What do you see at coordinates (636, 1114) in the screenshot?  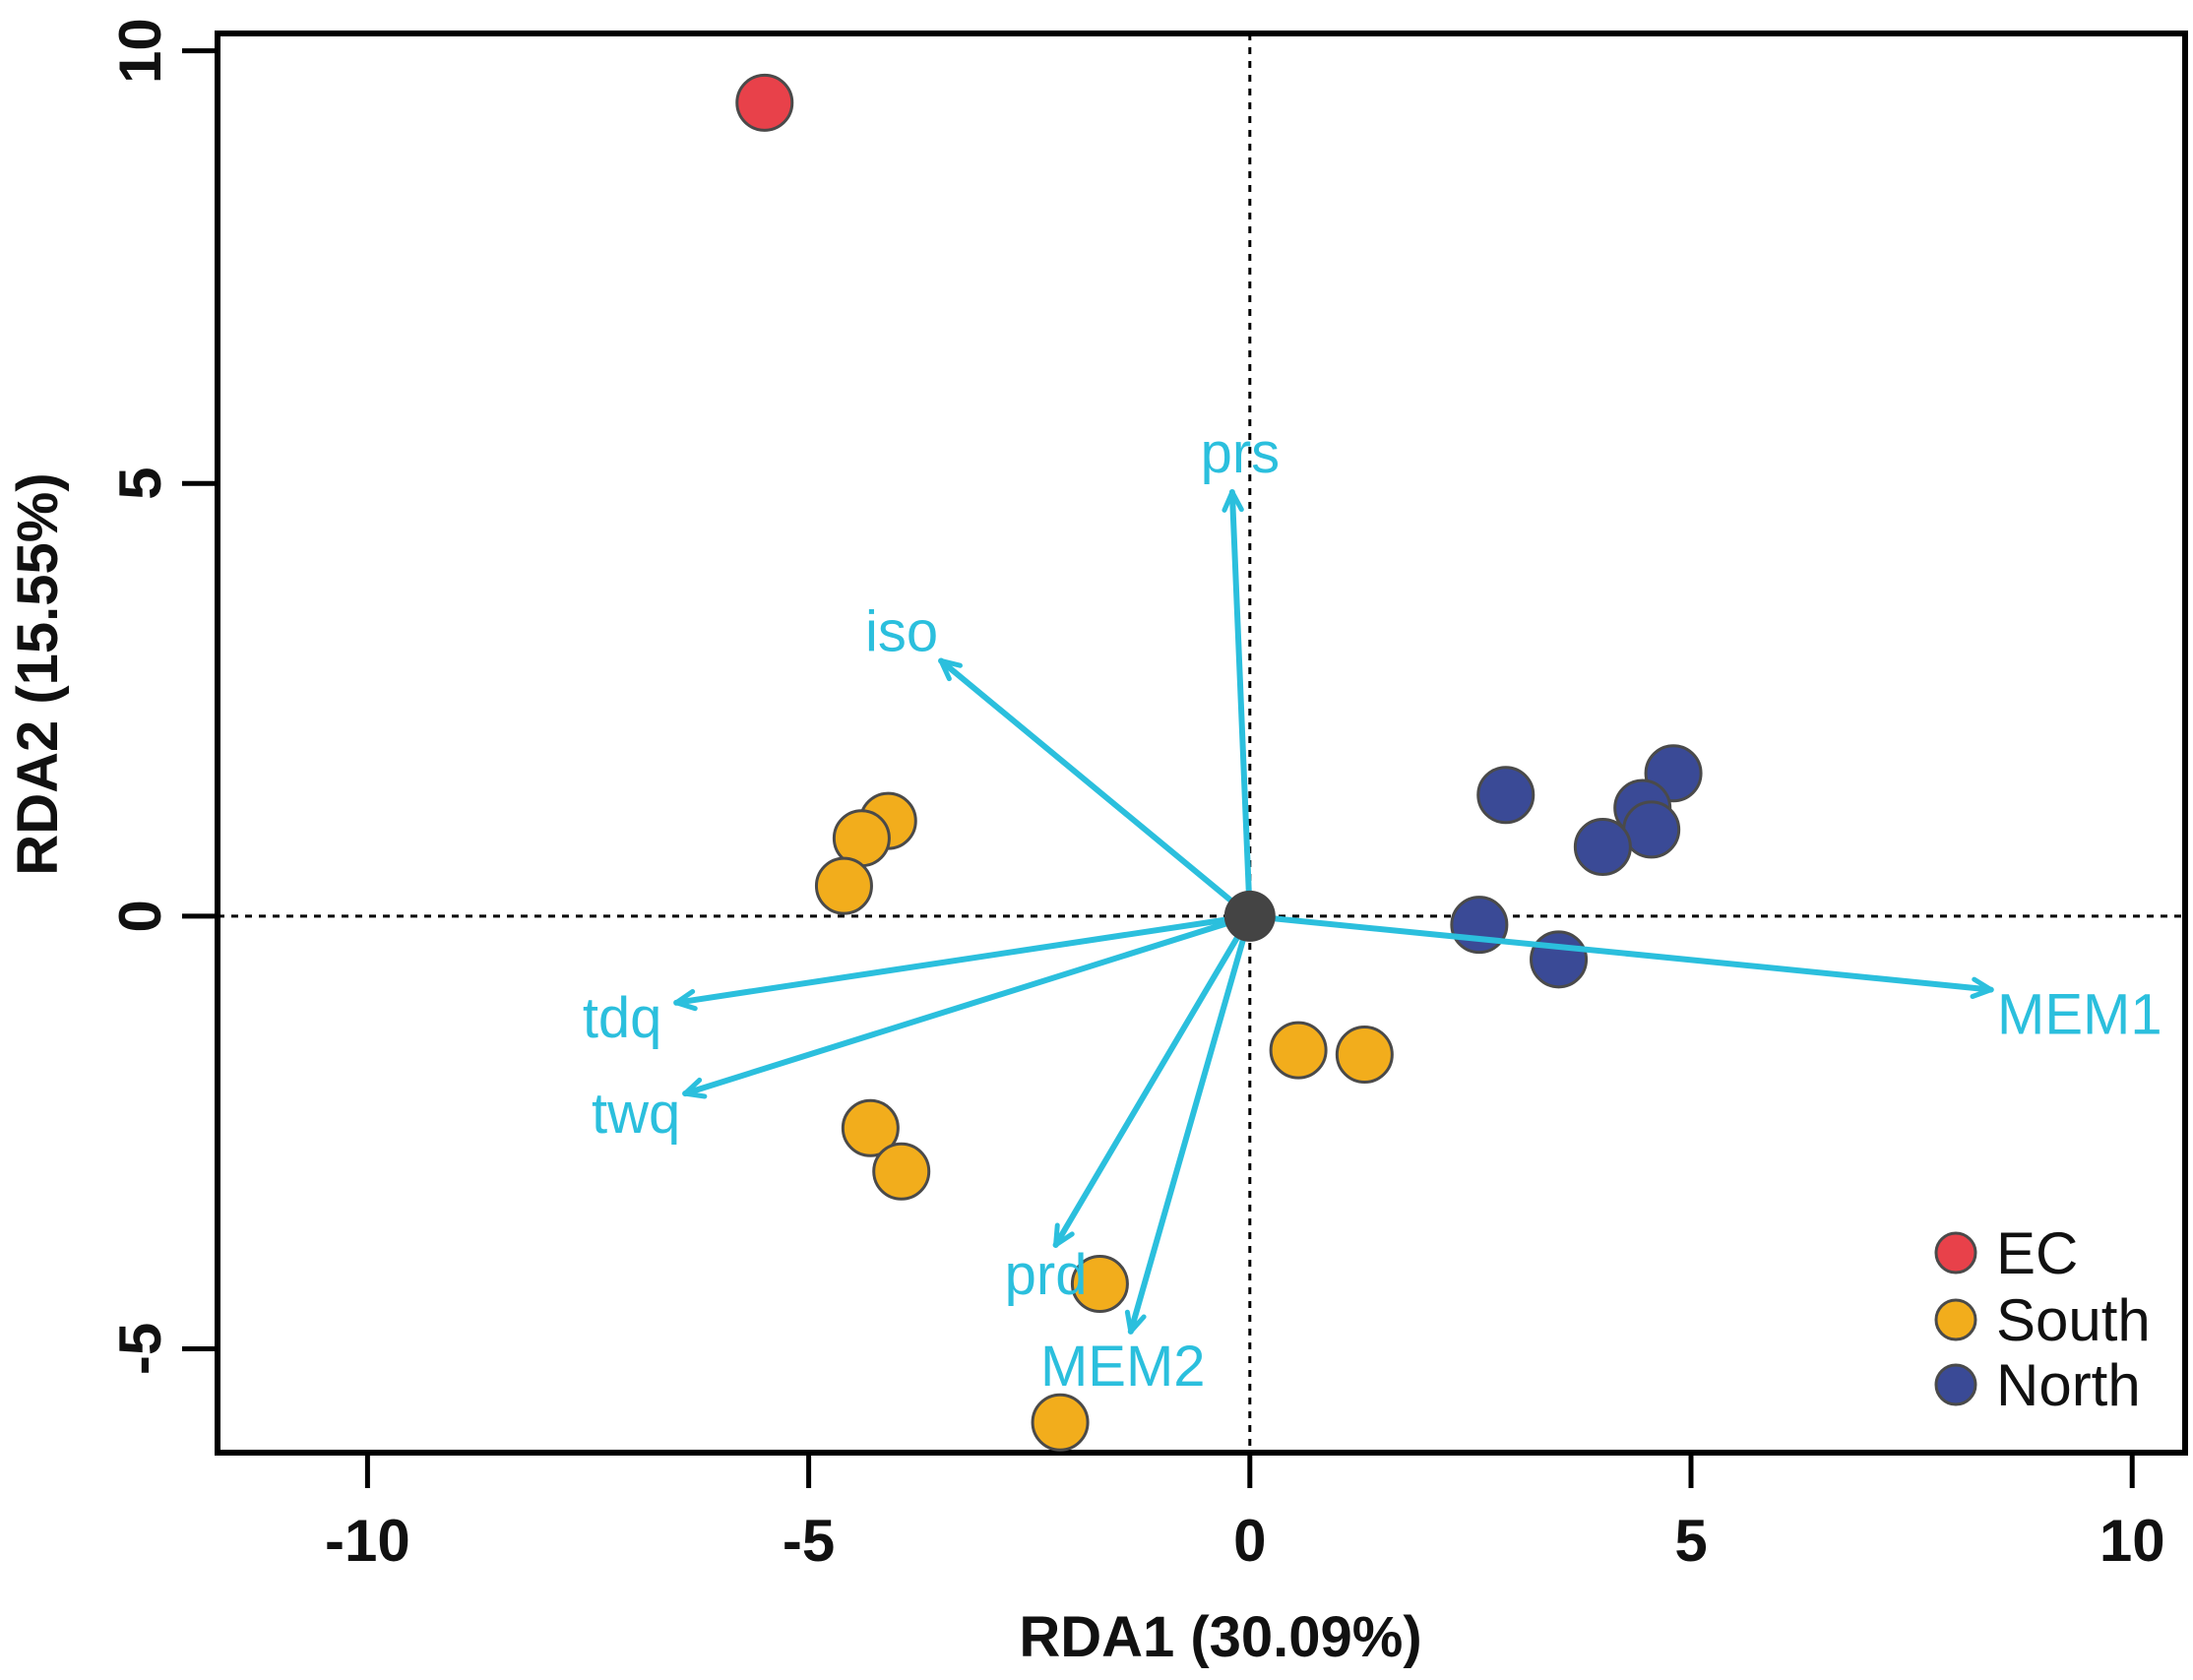 I see `vector-label-twq: twq` at bounding box center [636, 1114].